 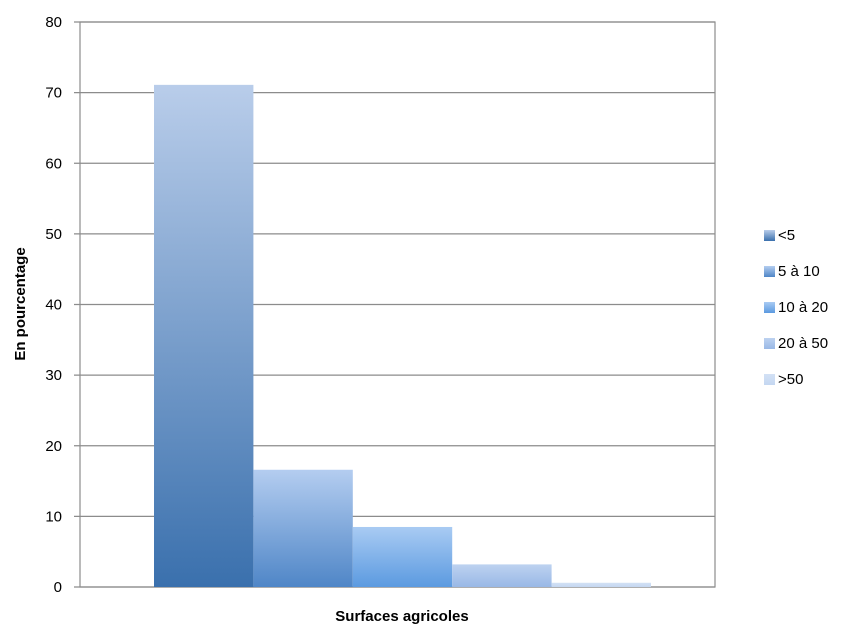 I want to click on legend-item: 5 à 10, so click(x=796, y=271).